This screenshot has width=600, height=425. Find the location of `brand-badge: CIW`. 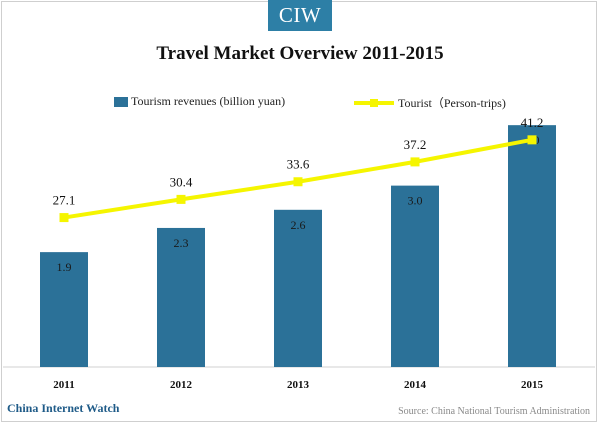

brand-badge: CIW is located at coordinates (300, 15).